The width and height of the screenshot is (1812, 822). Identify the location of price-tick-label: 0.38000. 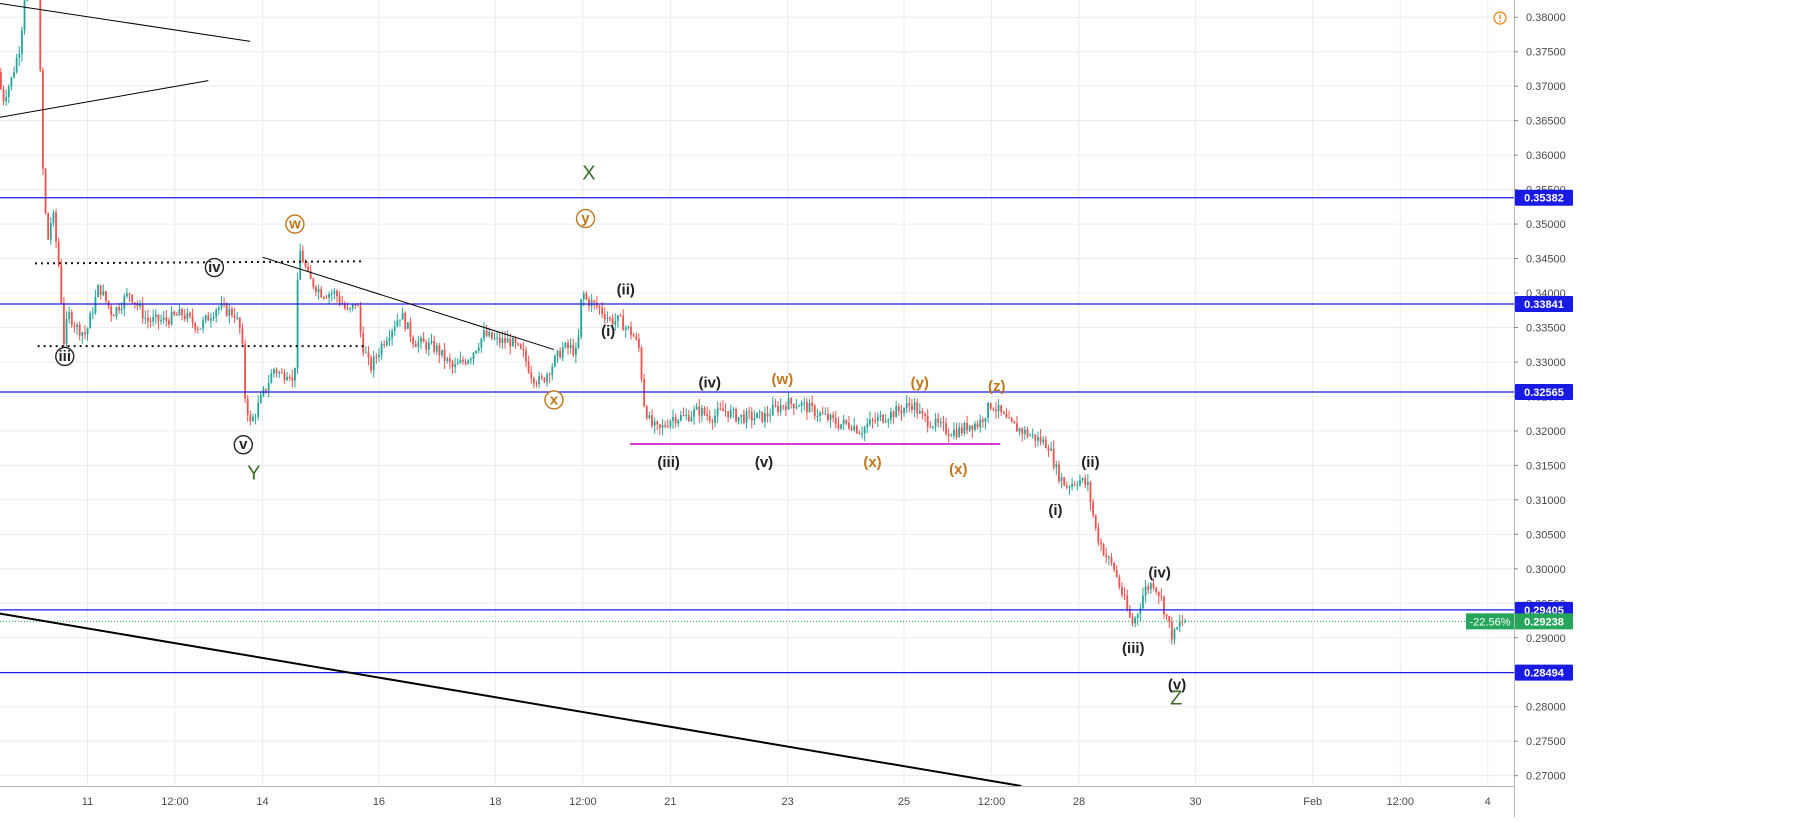
(1546, 18).